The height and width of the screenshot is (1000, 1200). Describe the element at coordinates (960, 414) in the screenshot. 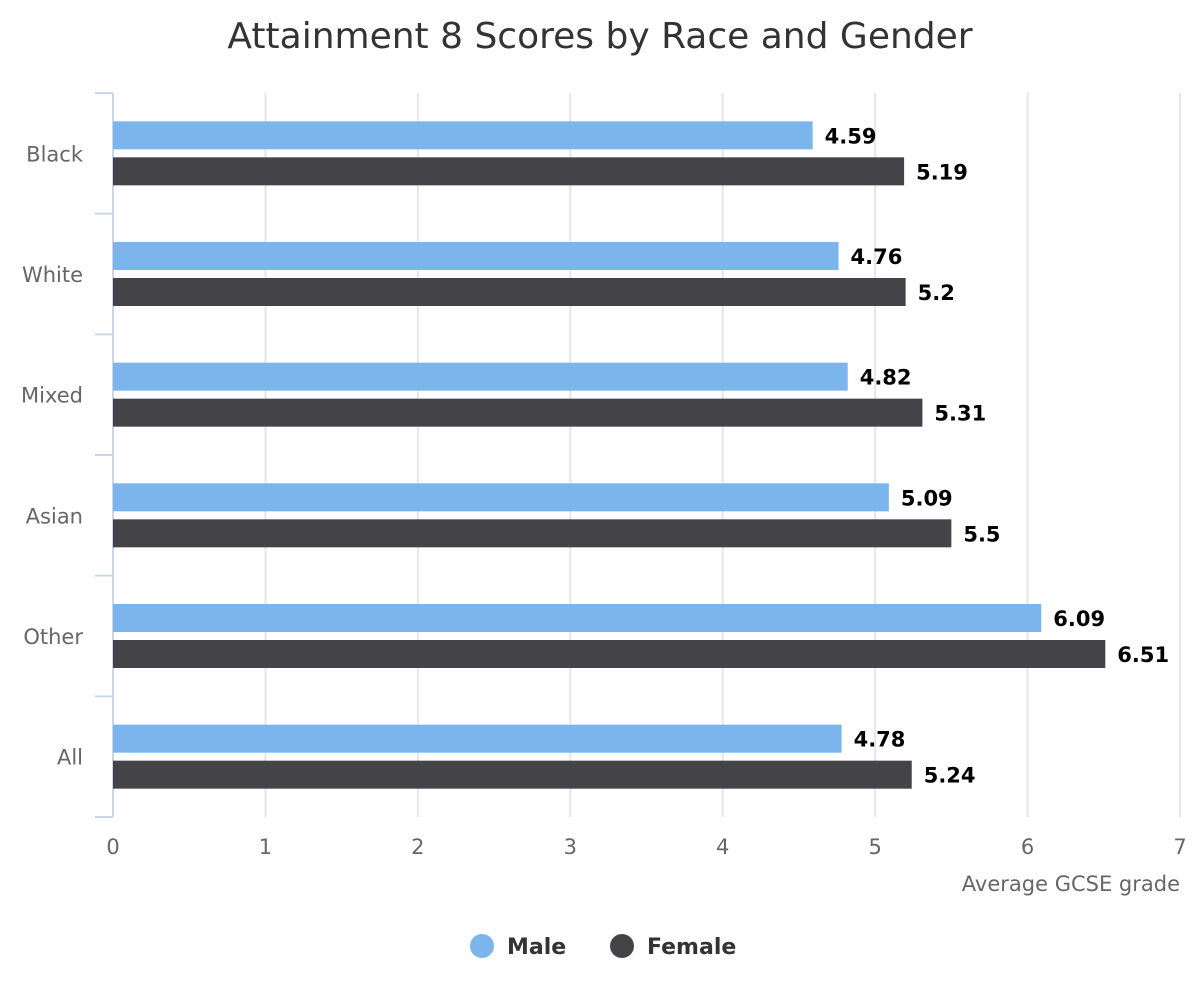

I see `data-label: 5.31` at that location.